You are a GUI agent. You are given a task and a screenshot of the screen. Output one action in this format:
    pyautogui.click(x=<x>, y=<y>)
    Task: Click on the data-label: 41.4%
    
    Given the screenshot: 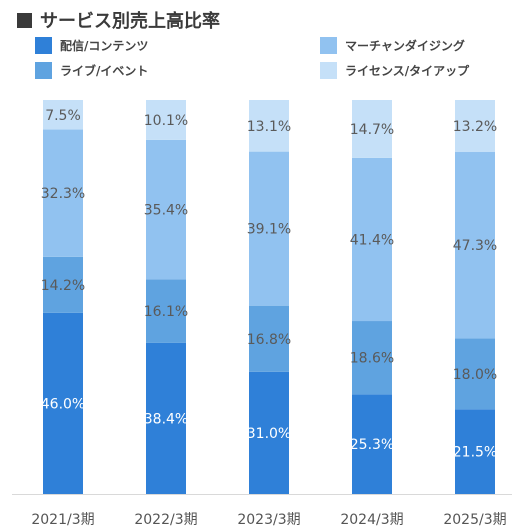 What is the action you would take?
    pyautogui.click(x=372, y=240)
    